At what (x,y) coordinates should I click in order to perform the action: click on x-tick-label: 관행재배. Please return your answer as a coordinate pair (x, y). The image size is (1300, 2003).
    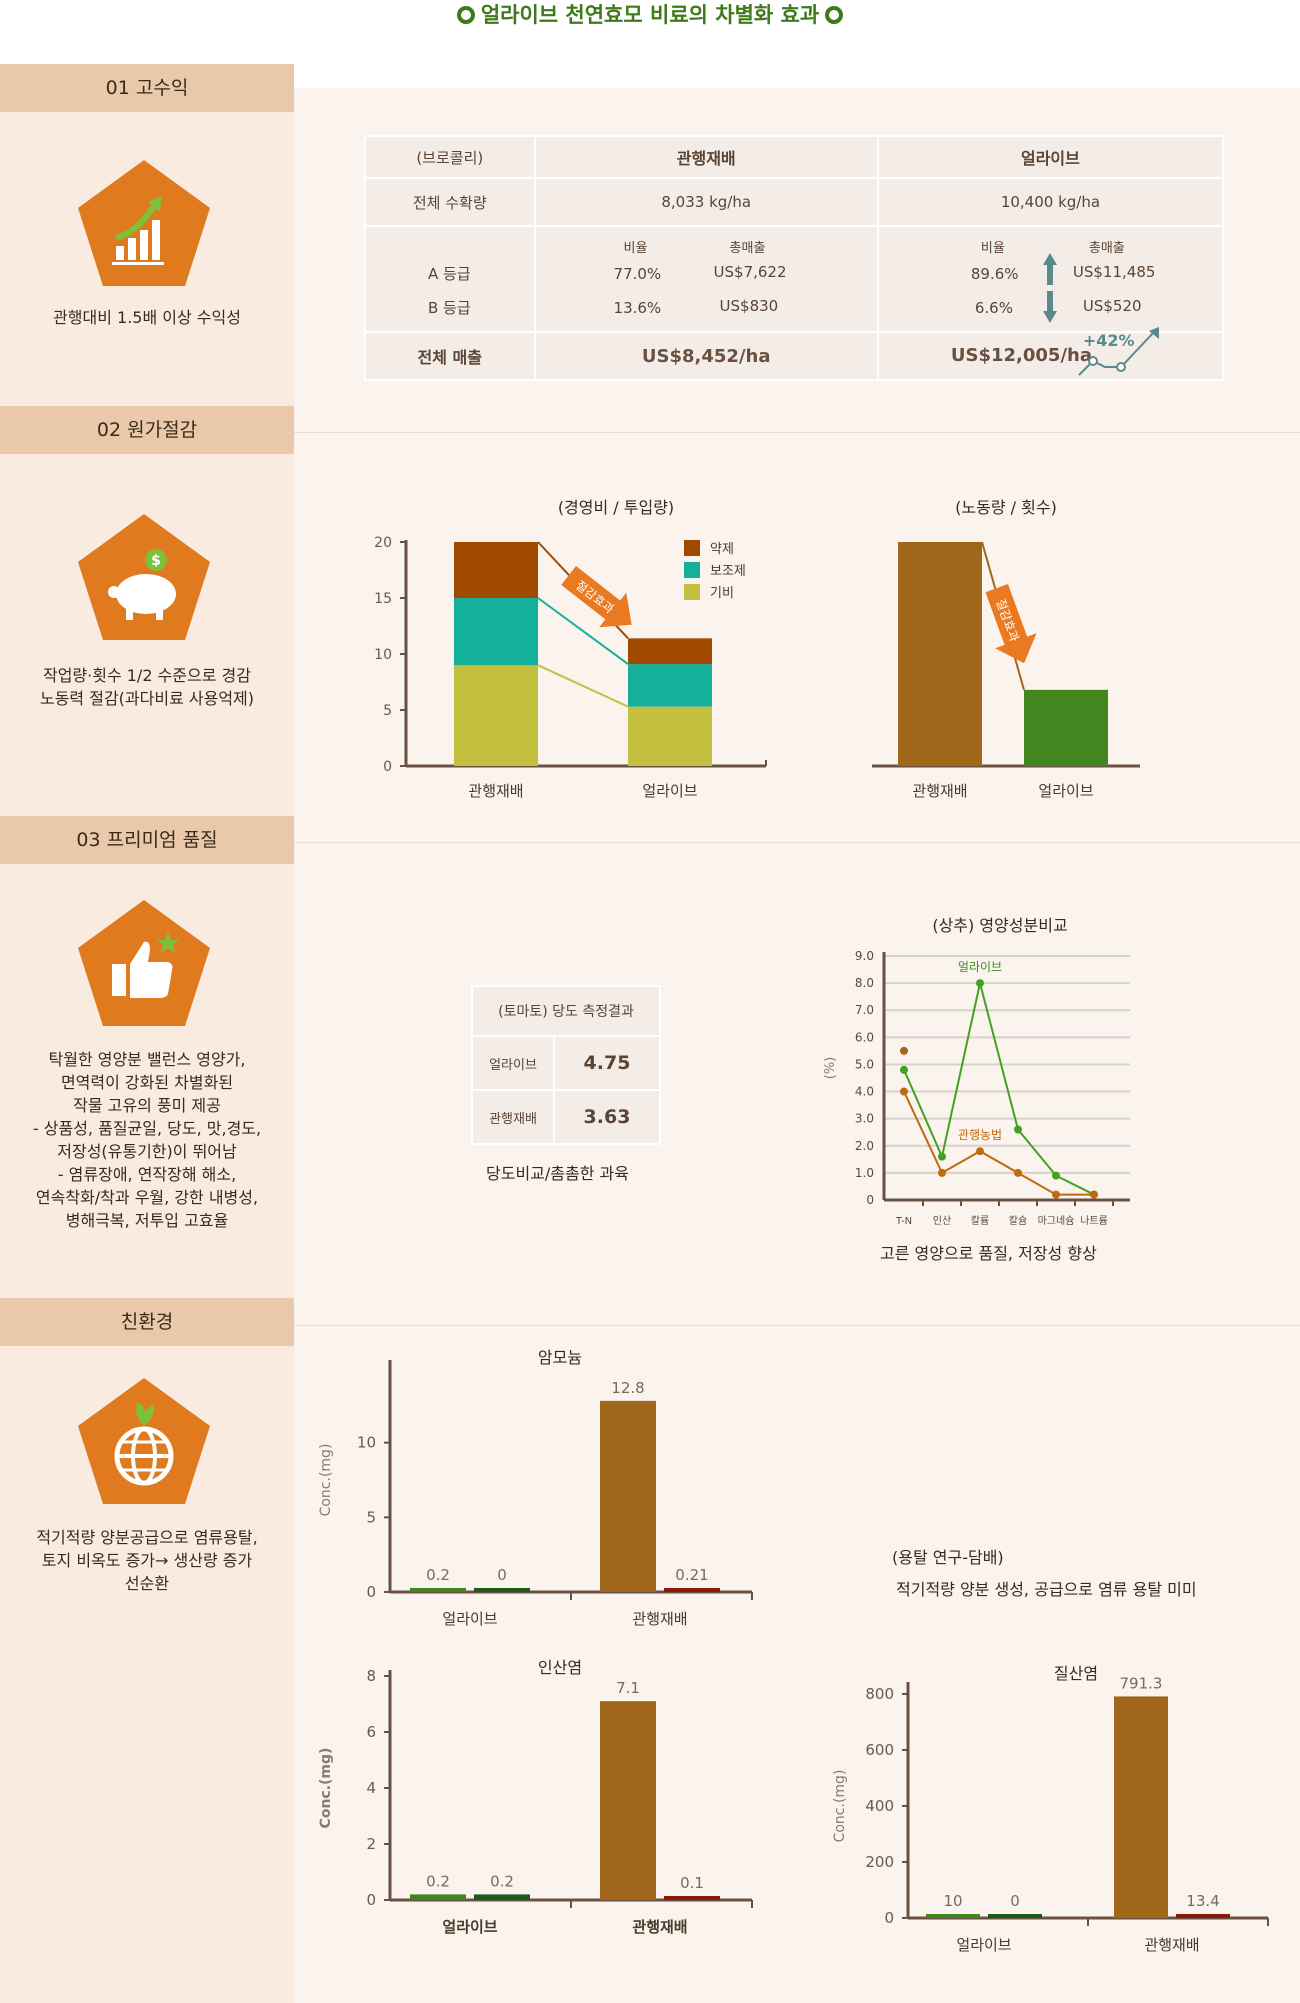
    Looking at the image, I should click on (1171, 1945).